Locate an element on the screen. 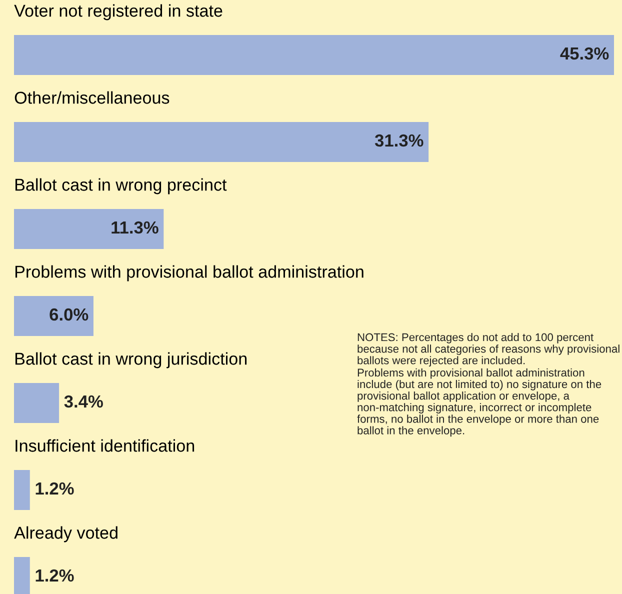 The height and width of the screenshot is (594, 622). data-label: 6.0% is located at coordinates (69, 314).